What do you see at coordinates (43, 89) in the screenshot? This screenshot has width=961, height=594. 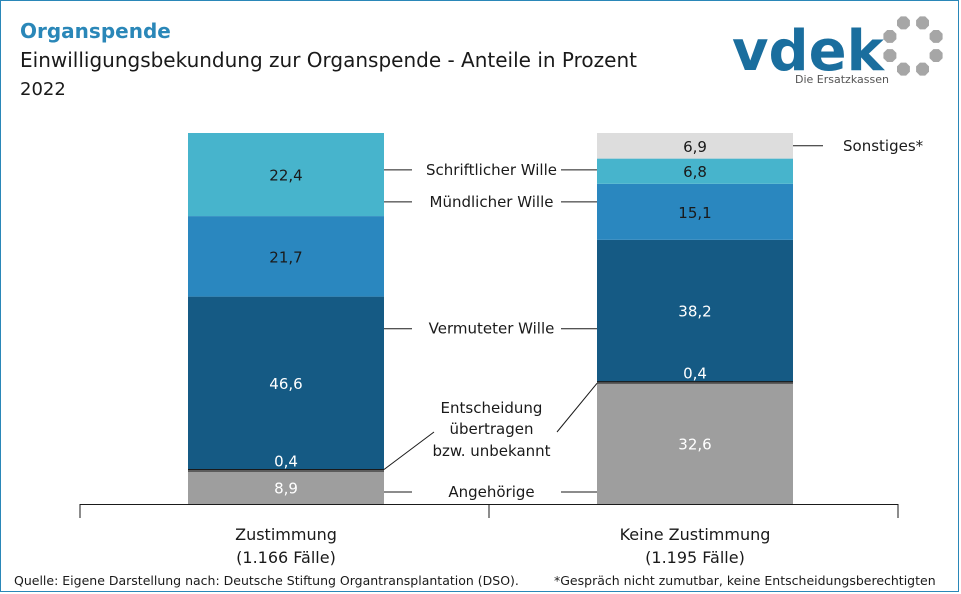 I see `chart-year: 2022` at bounding box center [43, 89].